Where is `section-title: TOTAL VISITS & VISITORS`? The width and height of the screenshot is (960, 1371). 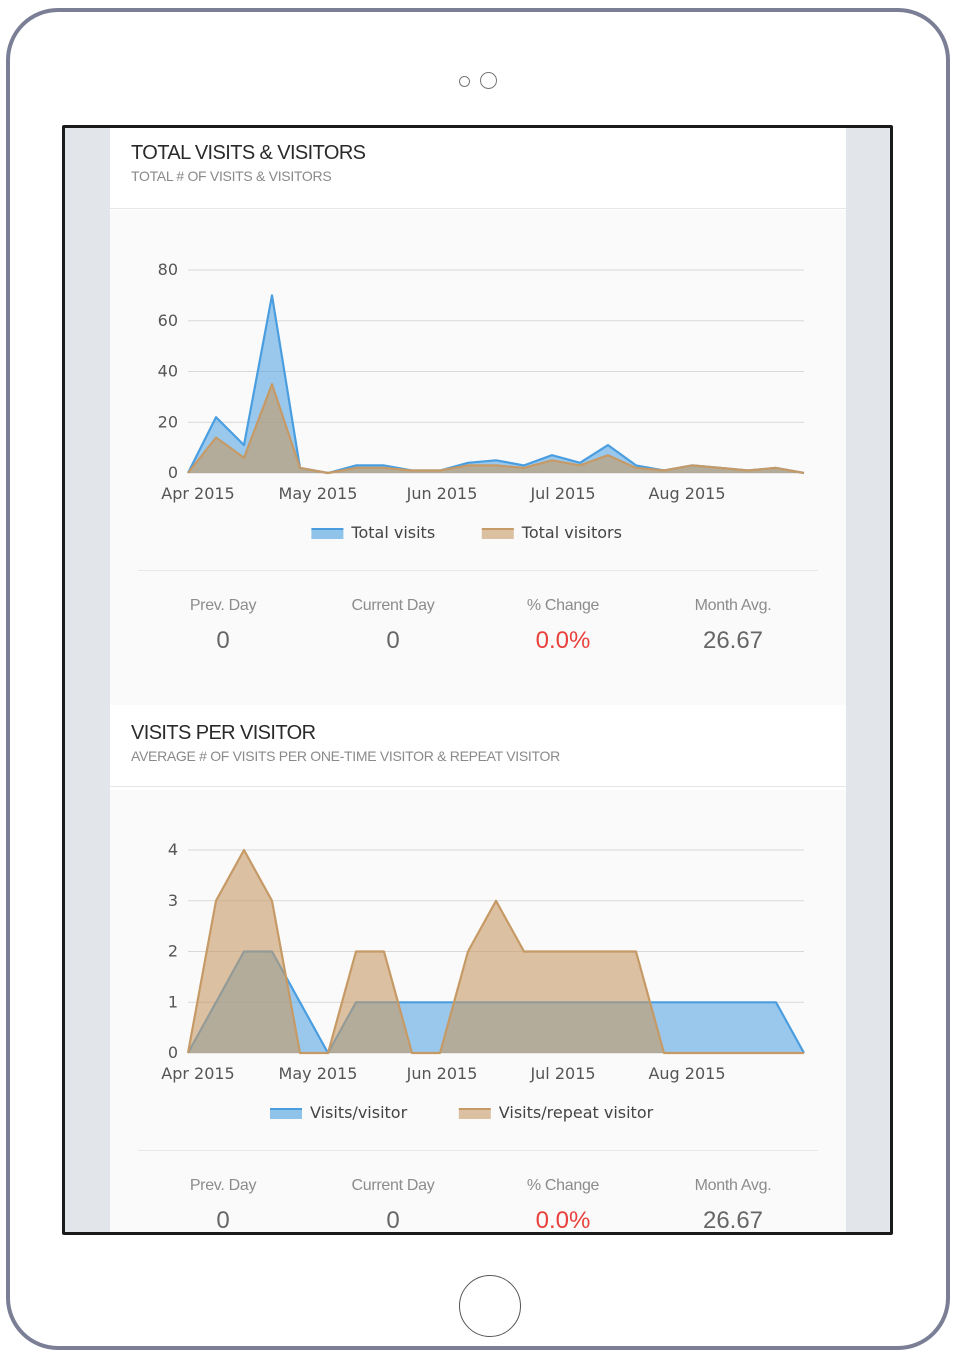 section-title: TOTAL VISITS & VISITORS is located at coordinates (248, 153).